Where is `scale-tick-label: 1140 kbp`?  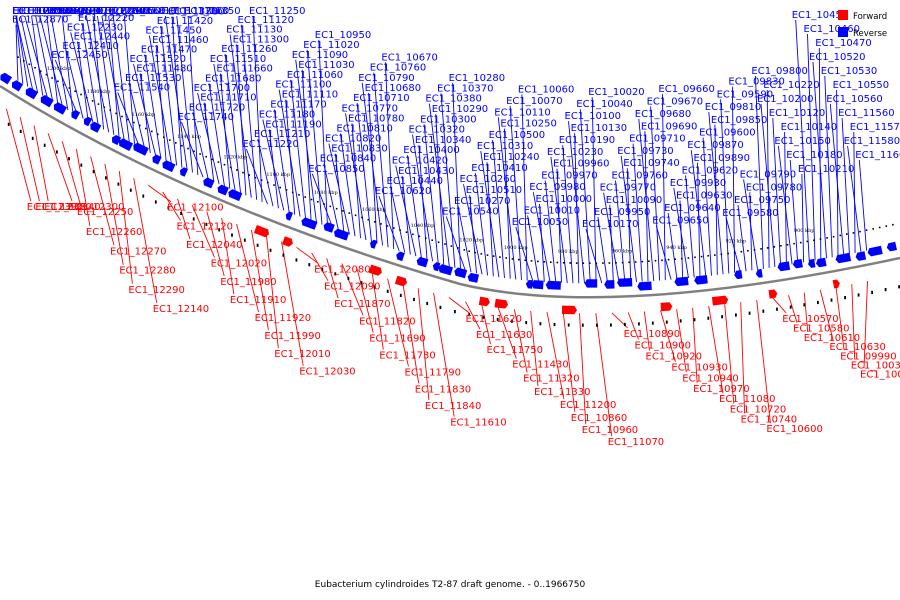
scale-tick-label: 1140 kbp is located at coordinates (189, 137).